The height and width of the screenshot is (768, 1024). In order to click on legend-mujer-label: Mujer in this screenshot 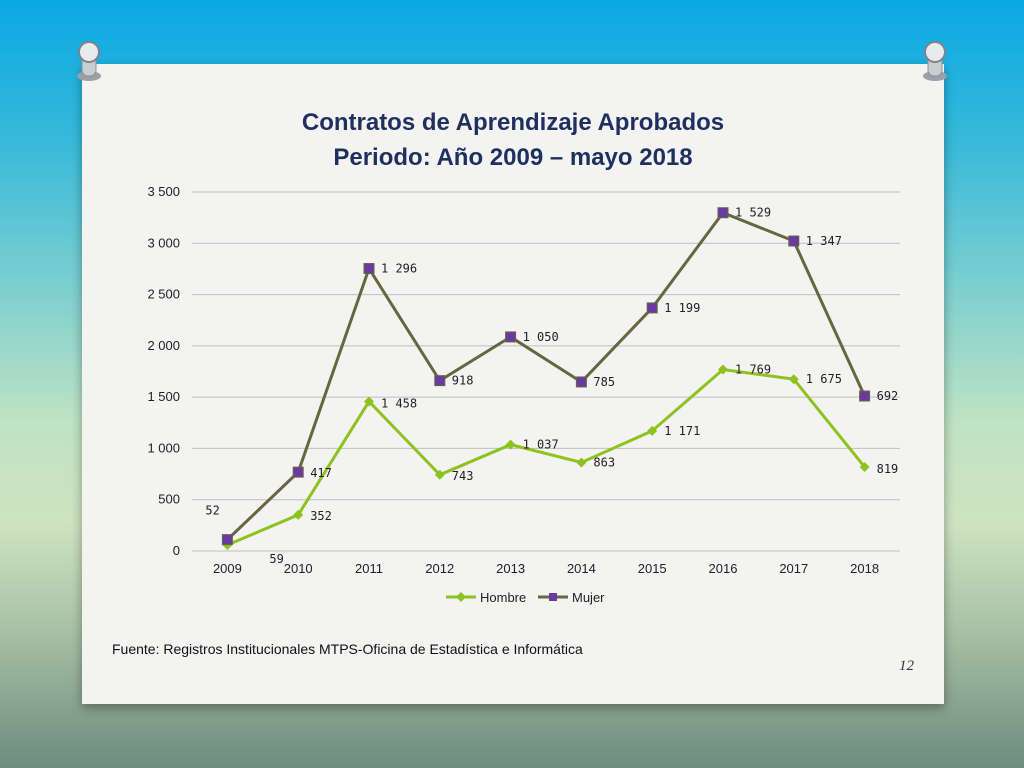, I will do `click(588, 597)`.